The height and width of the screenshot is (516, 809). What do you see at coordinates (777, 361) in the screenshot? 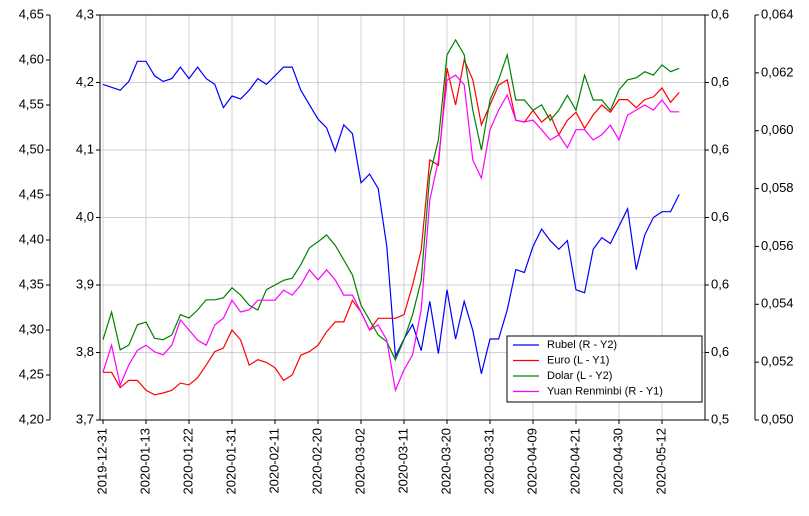
I see `y-tick-label: 0,052` at bounding box center [777, 361].